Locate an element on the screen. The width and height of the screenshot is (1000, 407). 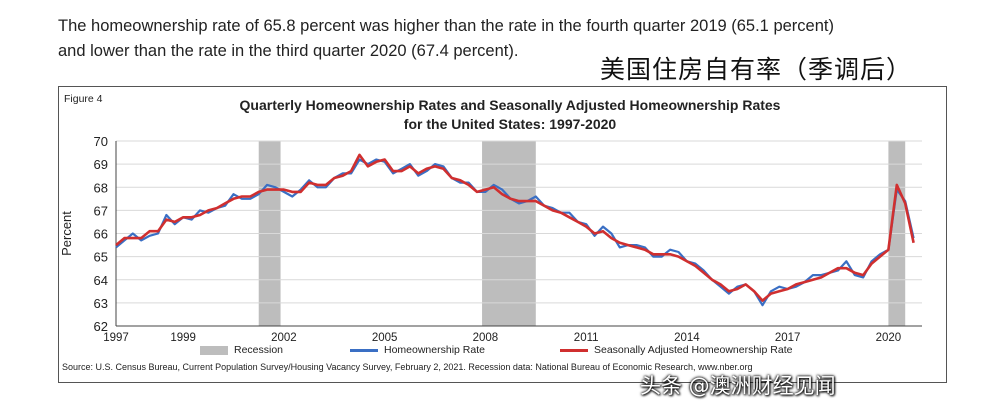
y-tick-label: 68 is located at coordinates (101, 187).